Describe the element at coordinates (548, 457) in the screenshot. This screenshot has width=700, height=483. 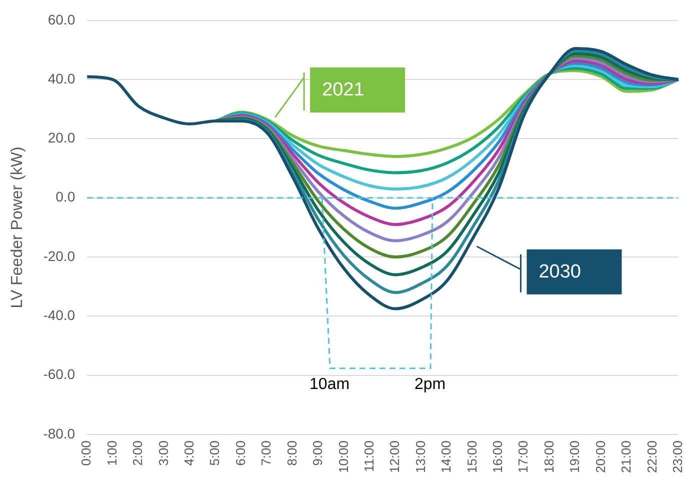
I see `x-tick-label: 18:00` at that location.